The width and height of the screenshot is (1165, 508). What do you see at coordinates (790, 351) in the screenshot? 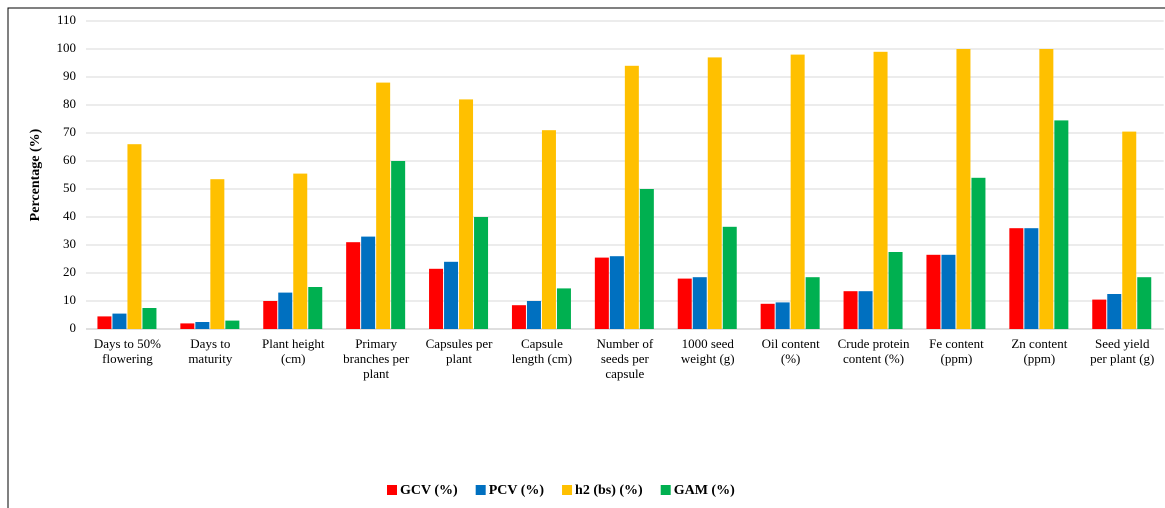
I see `x-tick-label: Oil content (%)` at bounding box center [790, 351].